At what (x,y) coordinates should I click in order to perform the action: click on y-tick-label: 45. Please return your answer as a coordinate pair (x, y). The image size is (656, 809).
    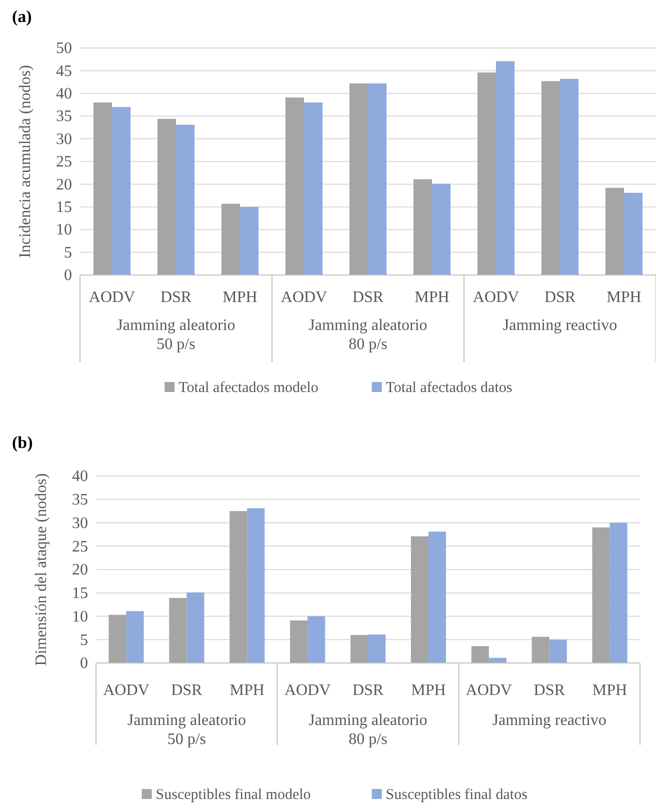
    Looking at the image, I should click on (64, 71).